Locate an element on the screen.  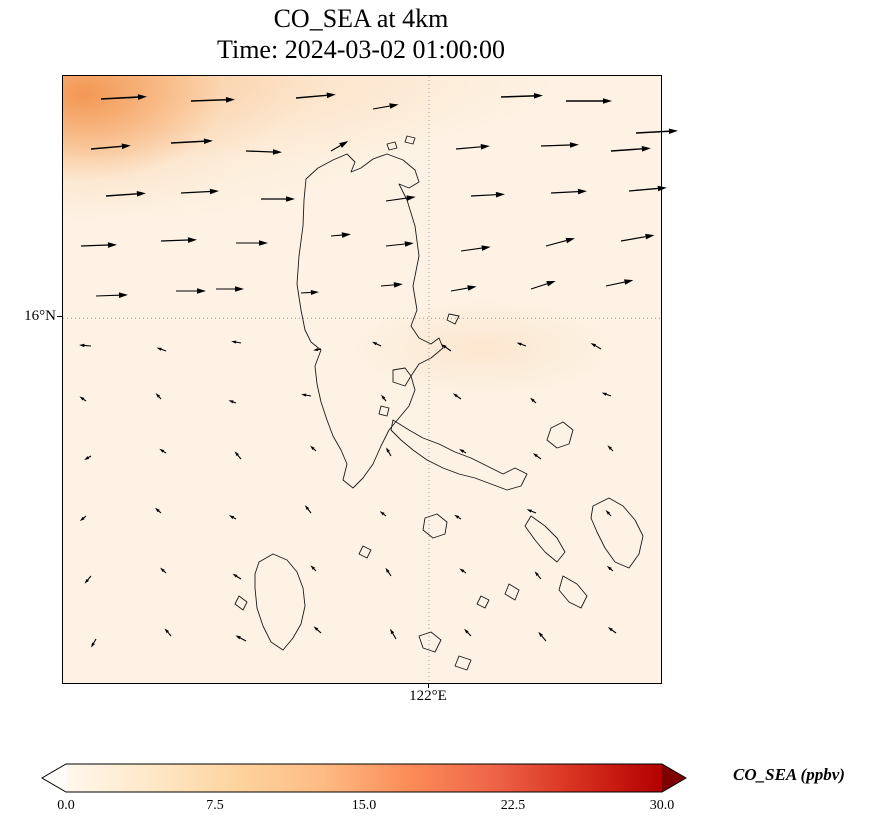
colorbar-gradient-bar is located at coordinates (364, 778).